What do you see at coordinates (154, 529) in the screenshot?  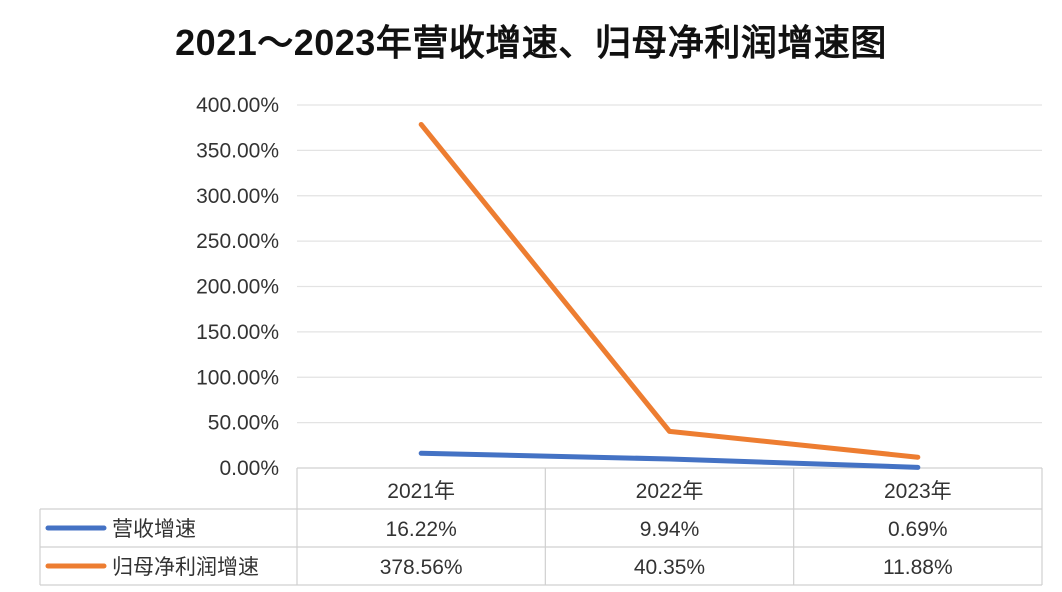 I see `legend-series-name: 营收增速` at bounding box center [154, 529].